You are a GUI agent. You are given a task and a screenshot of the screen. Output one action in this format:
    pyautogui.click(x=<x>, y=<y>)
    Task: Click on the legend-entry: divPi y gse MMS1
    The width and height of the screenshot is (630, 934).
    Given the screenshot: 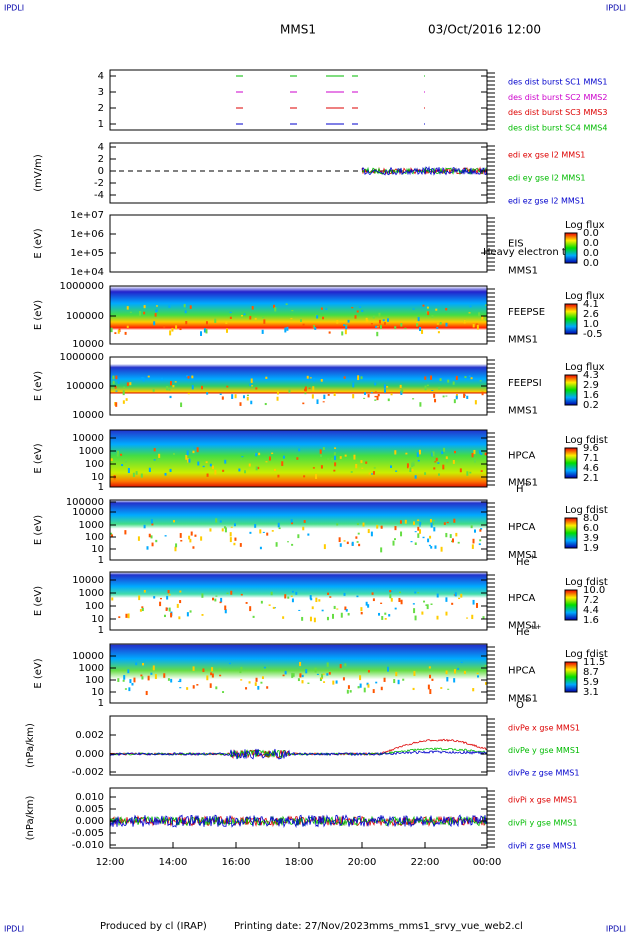 What is the action you would take?
    pyautogui.click(x=542, y=823)
    